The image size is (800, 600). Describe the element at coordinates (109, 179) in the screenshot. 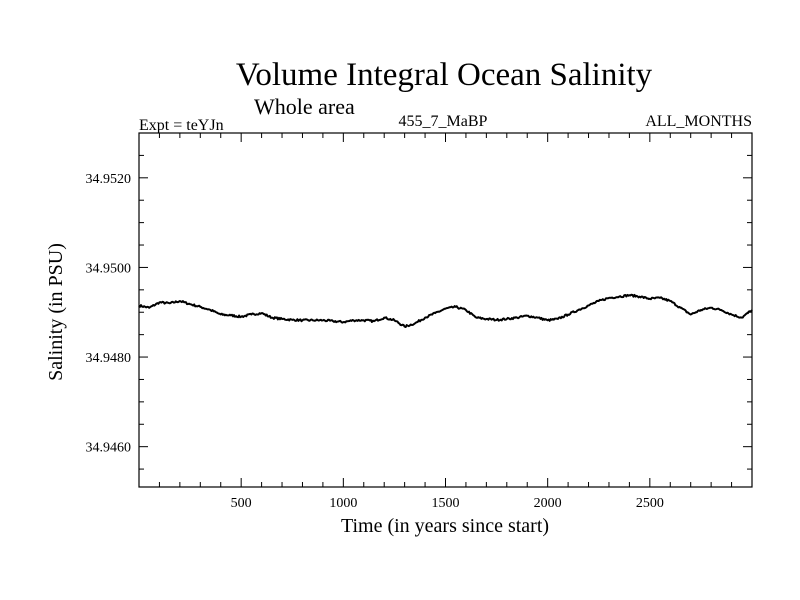

I see `y-tick-label: 34.9520` at that location.